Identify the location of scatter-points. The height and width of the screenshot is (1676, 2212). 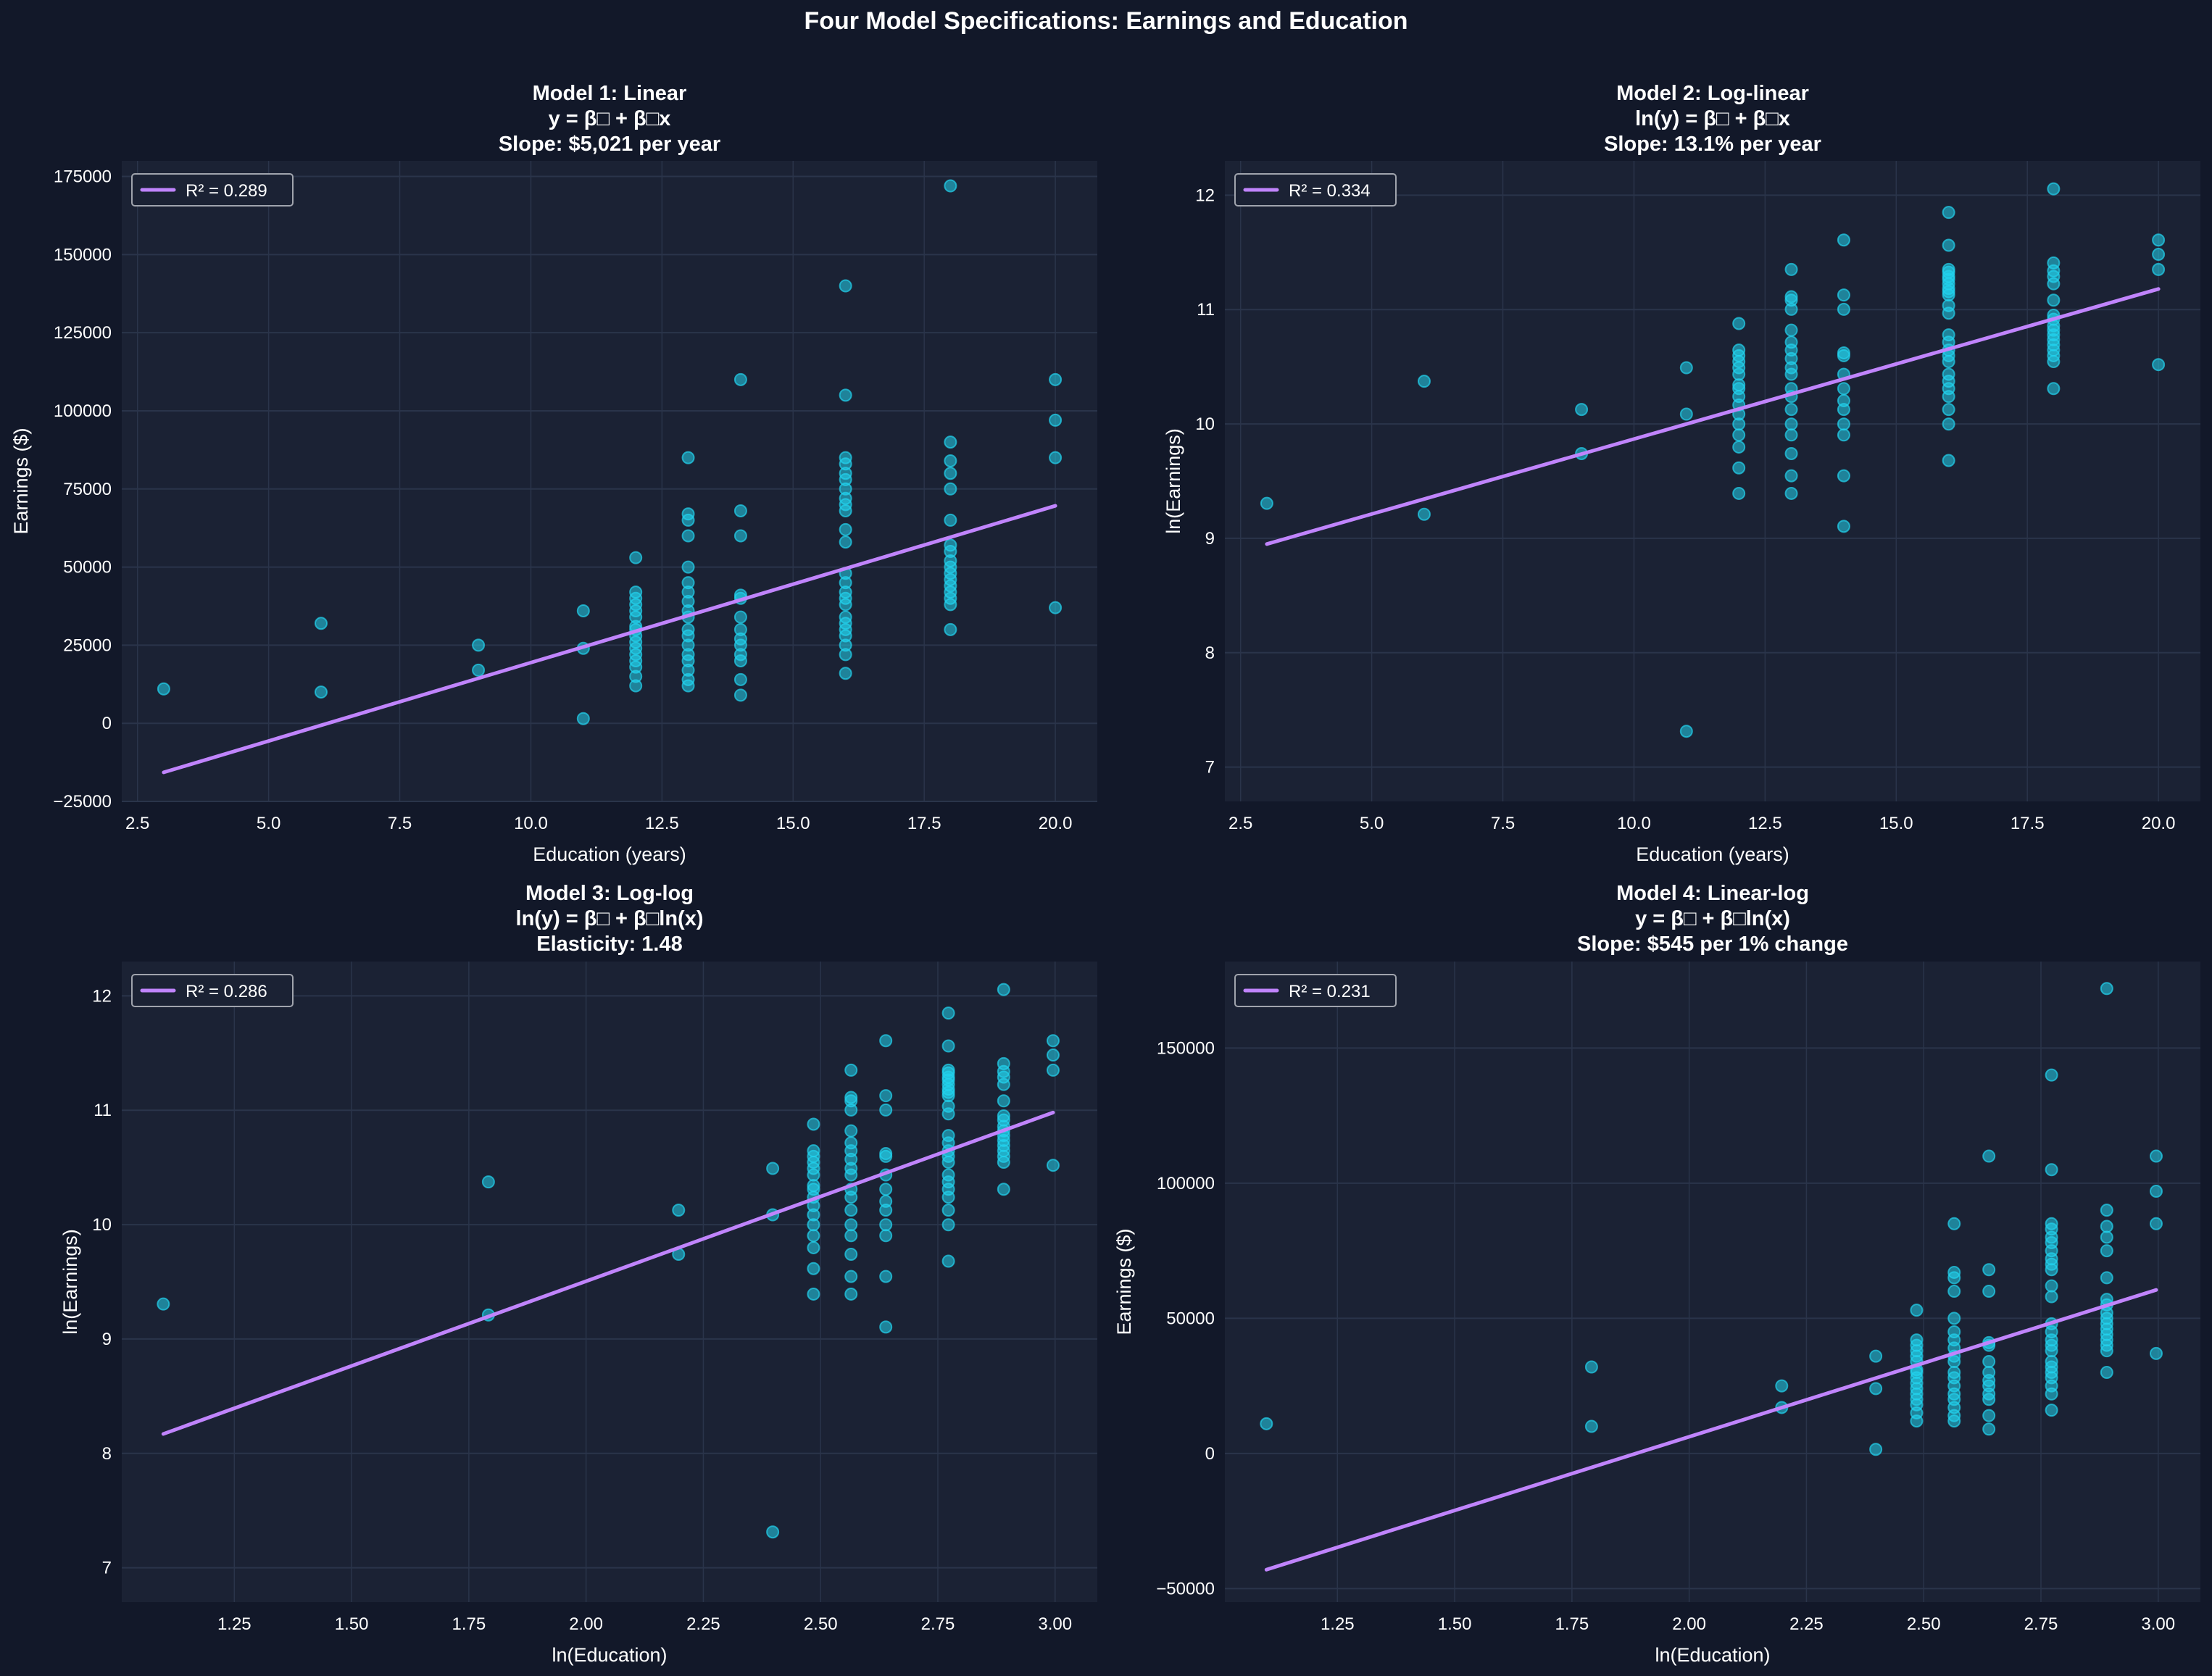
(1713, 460).